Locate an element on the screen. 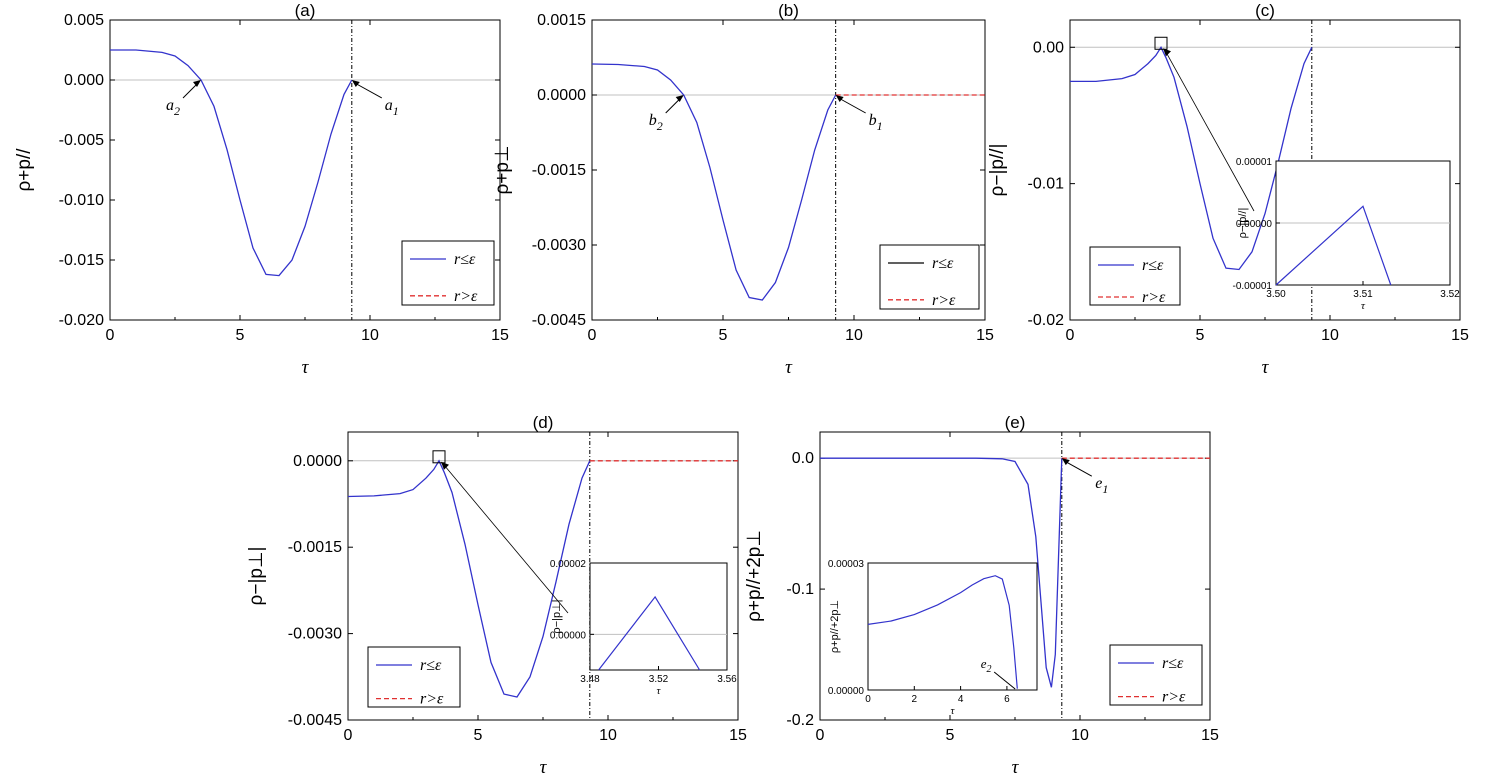 The height and width of the screenshot is (783, 1500). y-tick-label: -0.01 is located at coordinates (1046, 184).